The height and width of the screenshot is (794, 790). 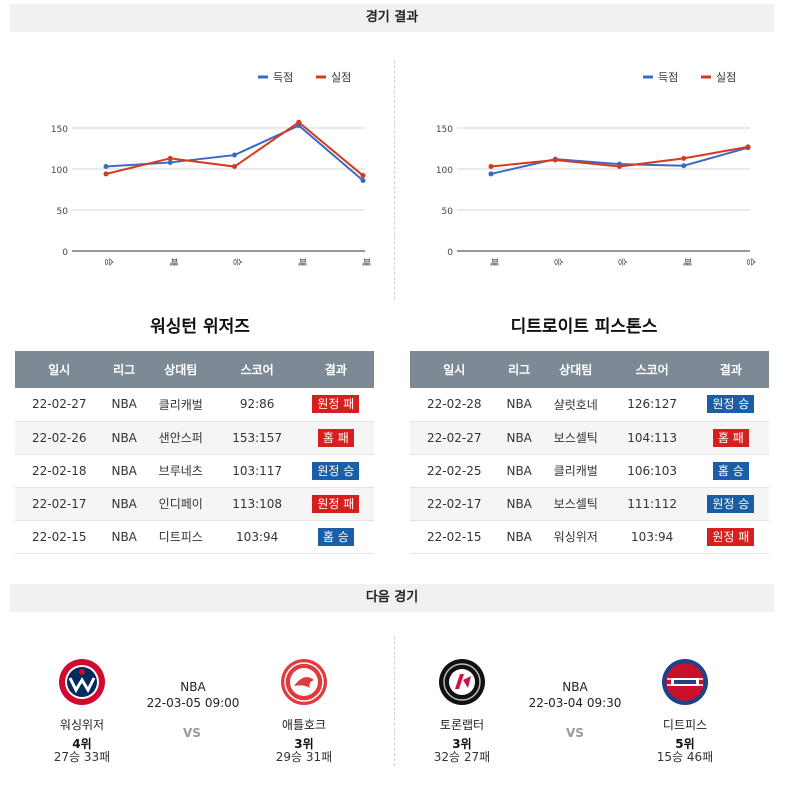 I want to click on team-name: 토론랩터, so click(x=462, y=725).